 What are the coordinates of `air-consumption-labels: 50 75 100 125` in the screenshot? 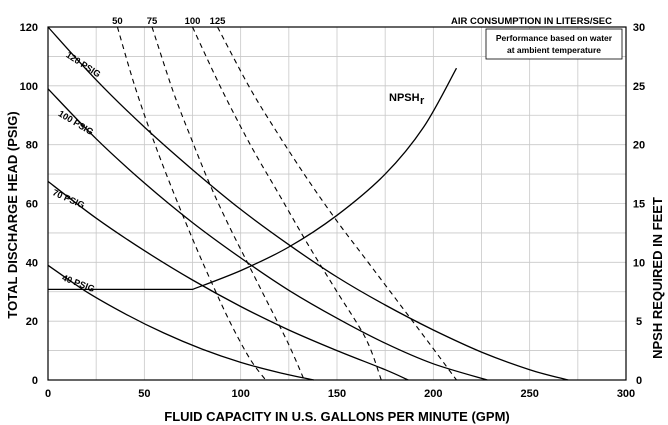 It's located at (169, 21).